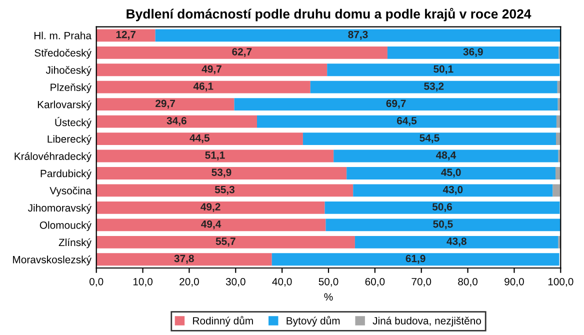  I want to click on y-tick-label: Zlínský, so click(75, 243).